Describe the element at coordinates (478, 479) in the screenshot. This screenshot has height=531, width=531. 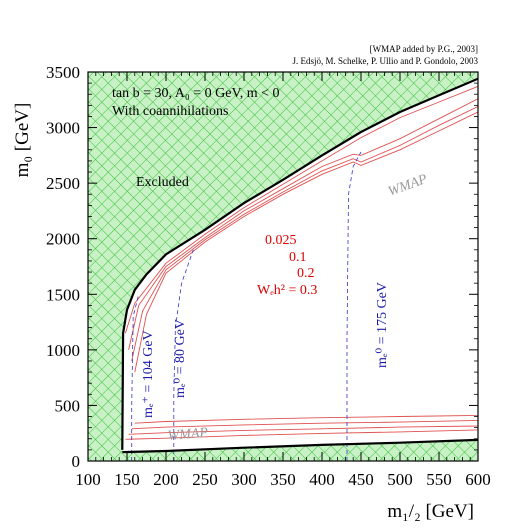
I see `x-tick-label: 600` at that location.